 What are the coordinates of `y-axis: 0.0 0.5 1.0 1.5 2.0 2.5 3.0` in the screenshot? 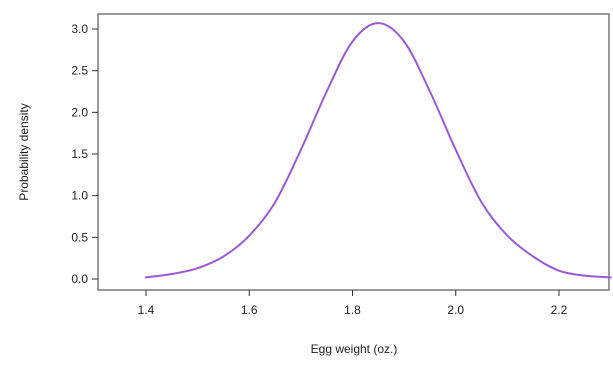 It's located at (84, 154).